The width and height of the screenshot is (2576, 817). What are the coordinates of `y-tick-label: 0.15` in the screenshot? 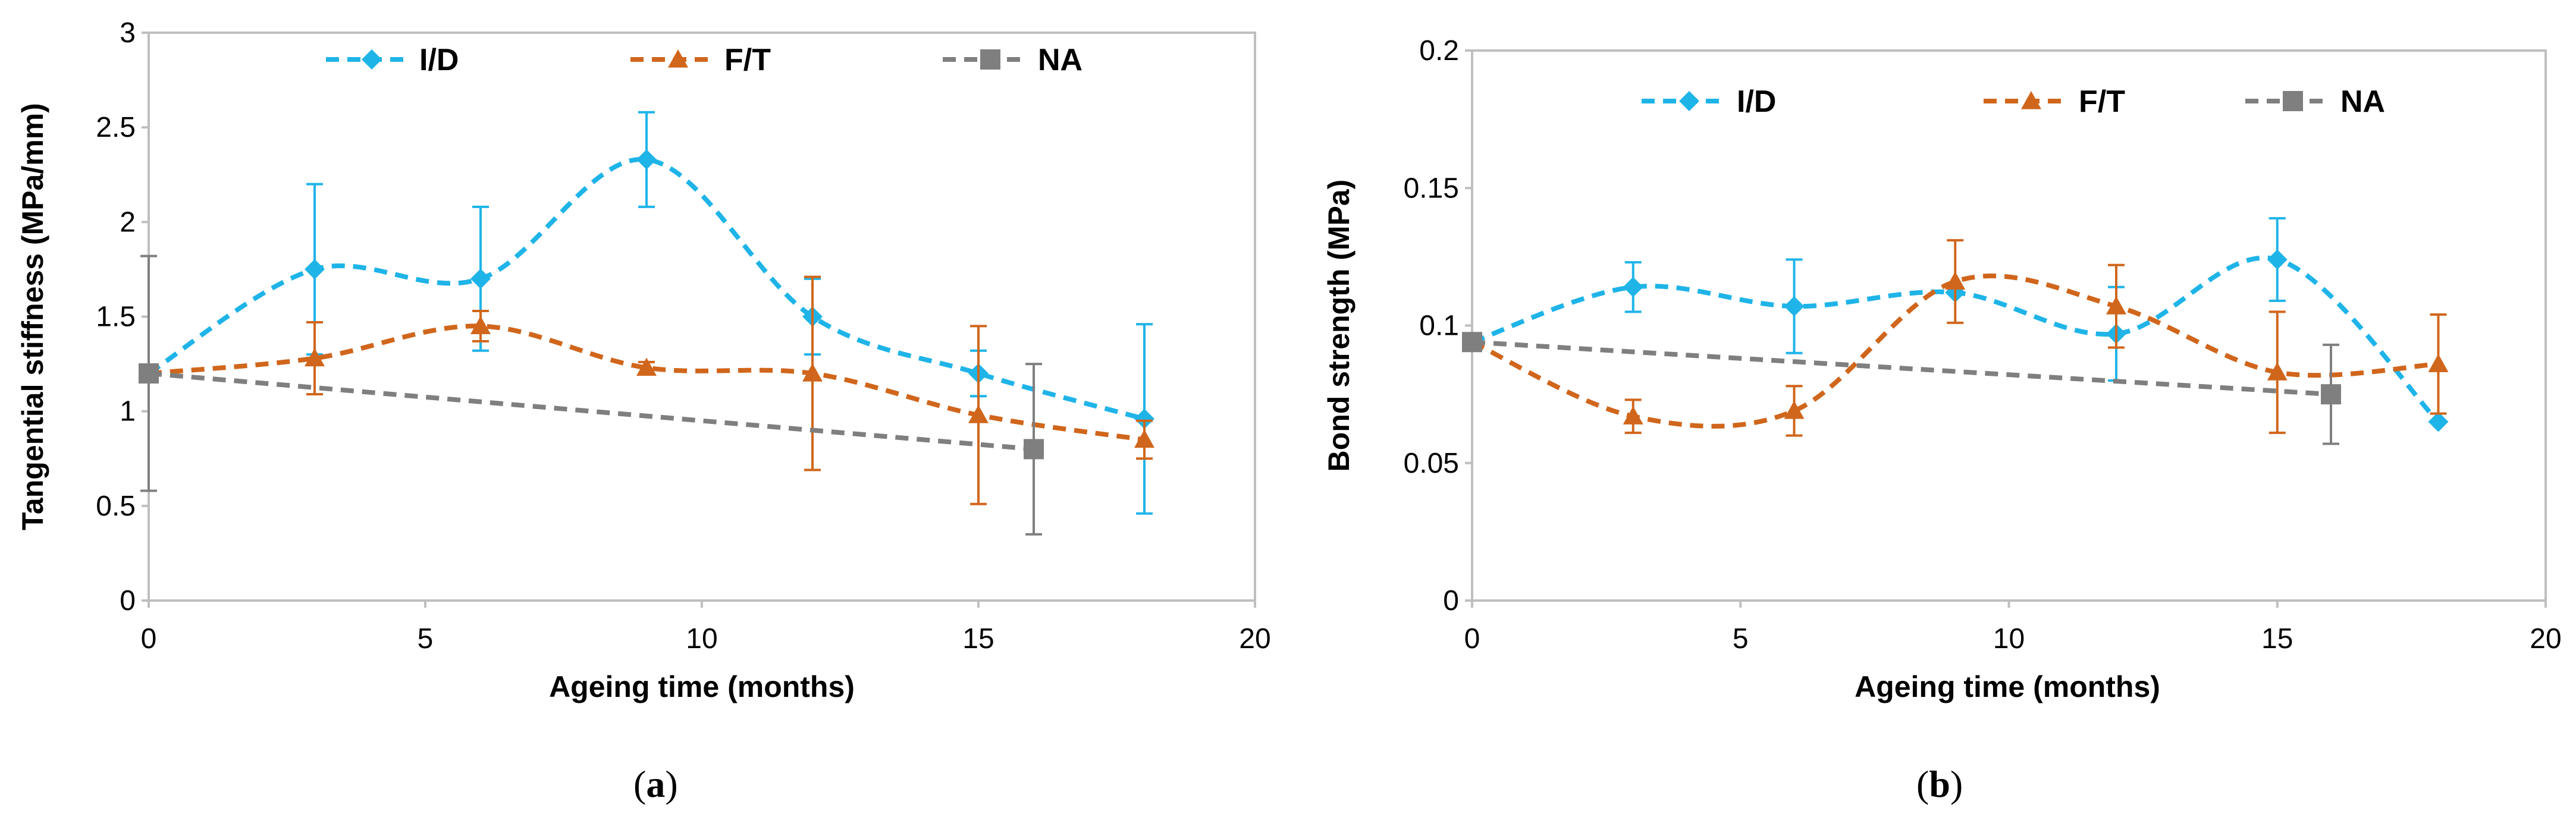 It's located at (1431, 188).